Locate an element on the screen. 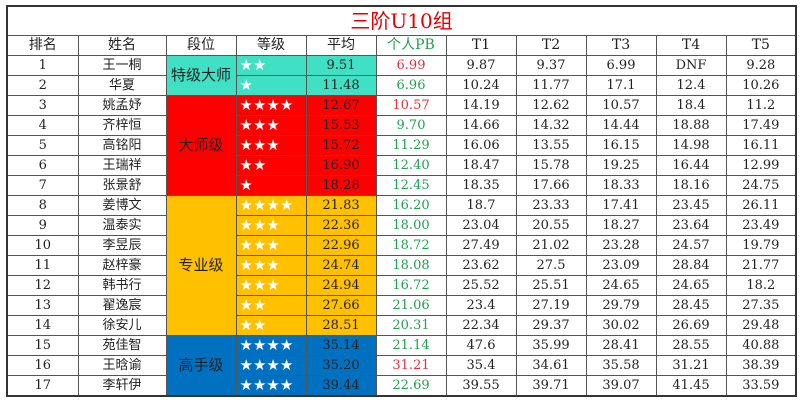  tier-cell: 高手级 is located at coordinates (201, 366).